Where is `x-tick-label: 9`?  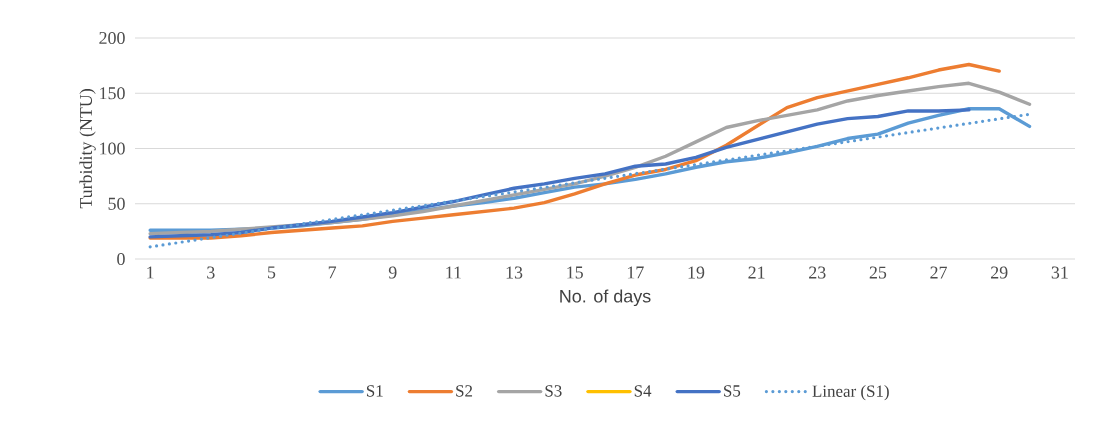
x-tick-label: 9 is located at coordinates (392, 272).